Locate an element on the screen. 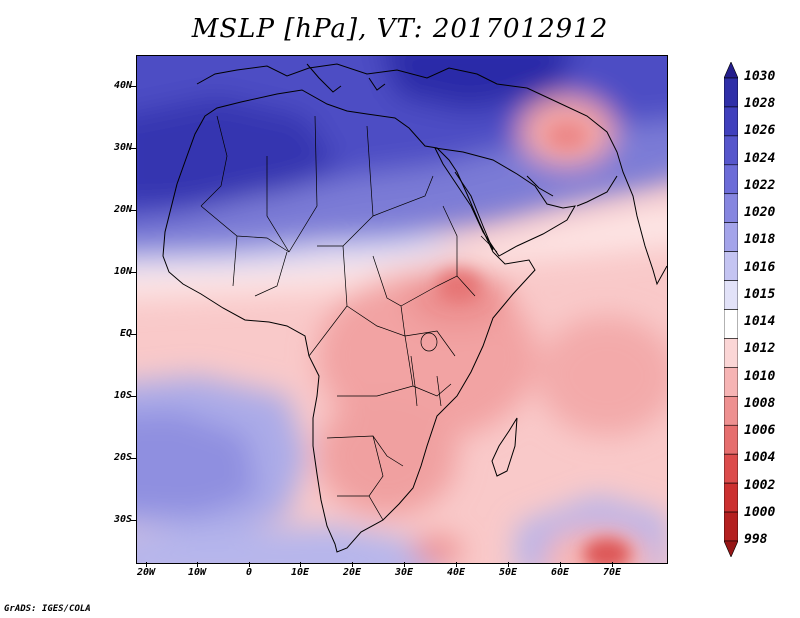 The width and height of the screenshot is (800, 618). lon-label-20e: 20E is located at coordinates (352, 572).